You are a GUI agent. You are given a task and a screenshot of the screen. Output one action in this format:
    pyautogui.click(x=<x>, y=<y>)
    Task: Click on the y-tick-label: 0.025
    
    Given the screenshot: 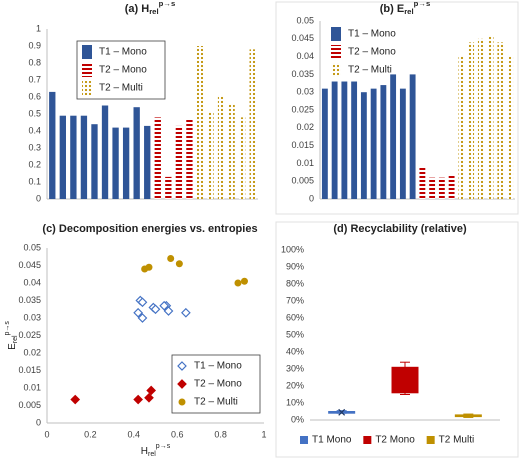 What is the action you would take?
    pyautogui.click(x=29, y=335)
    